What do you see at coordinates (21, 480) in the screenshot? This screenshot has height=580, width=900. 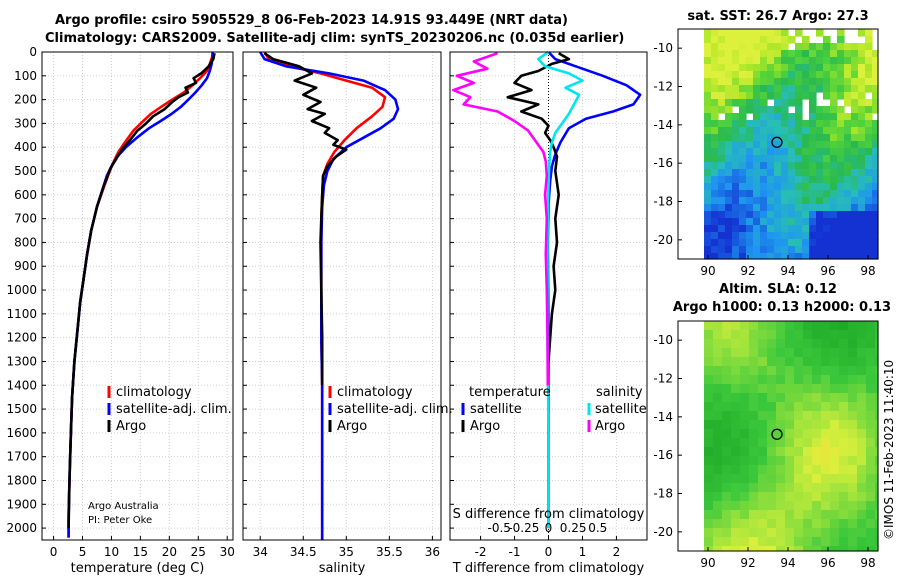 I see `y-tick-label: 1800` at bounding box center [21, 480].